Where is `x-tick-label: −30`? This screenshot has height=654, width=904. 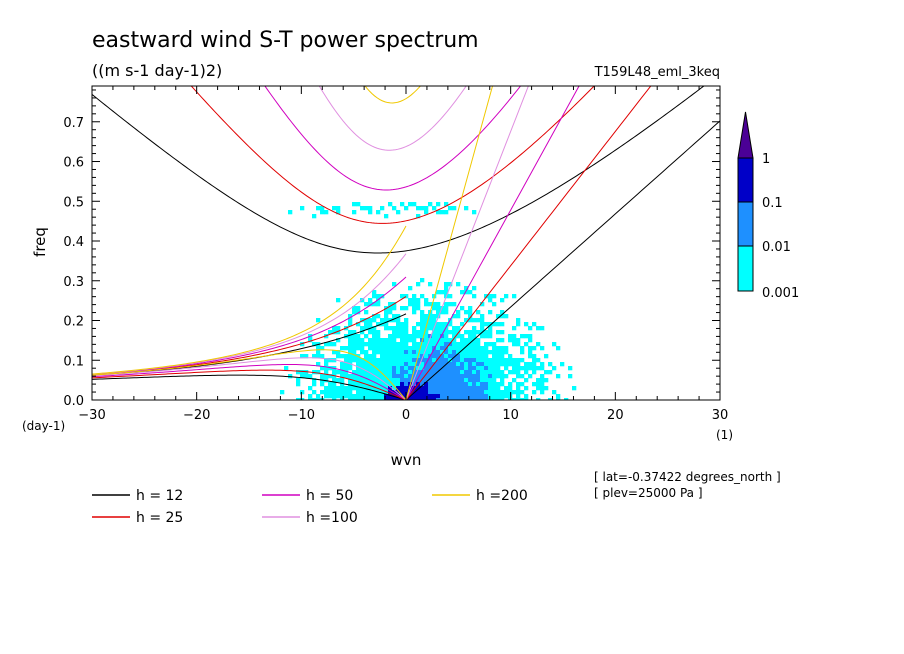 x-tick-label: −30 is located at coordinates (91, 415).